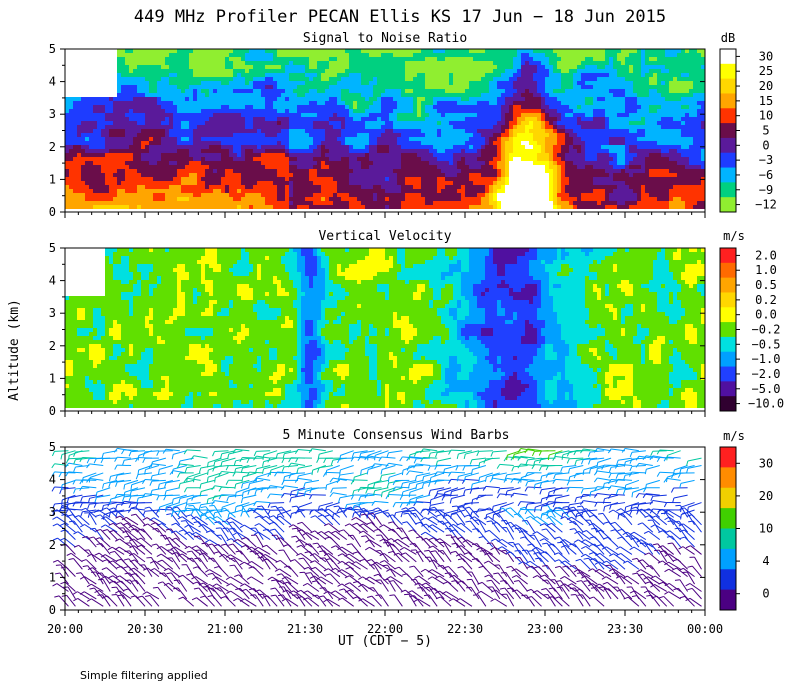 This screenshot has height=700, width=800. What do you see at coordinates (734, 236) in the screenshot?
I see `velocity-units-label: m/s` at bounding box center [734, 236].